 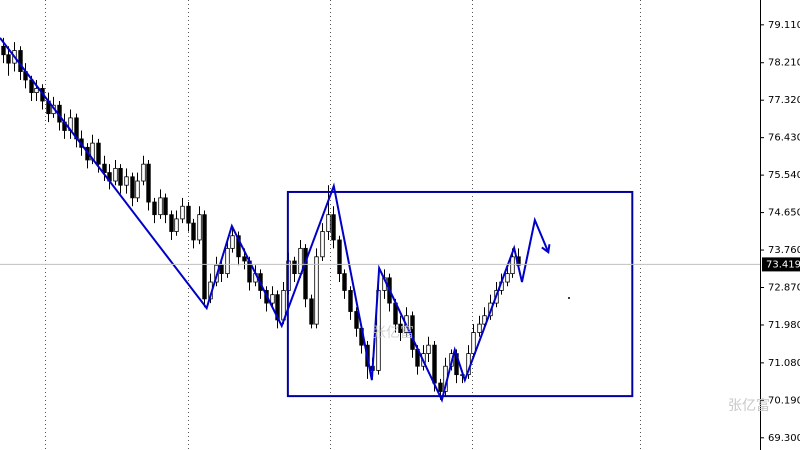 What do you see at coordinates (546, 249) in the screenshot?
I see `arrow-head` at bounding box center [546, 249].